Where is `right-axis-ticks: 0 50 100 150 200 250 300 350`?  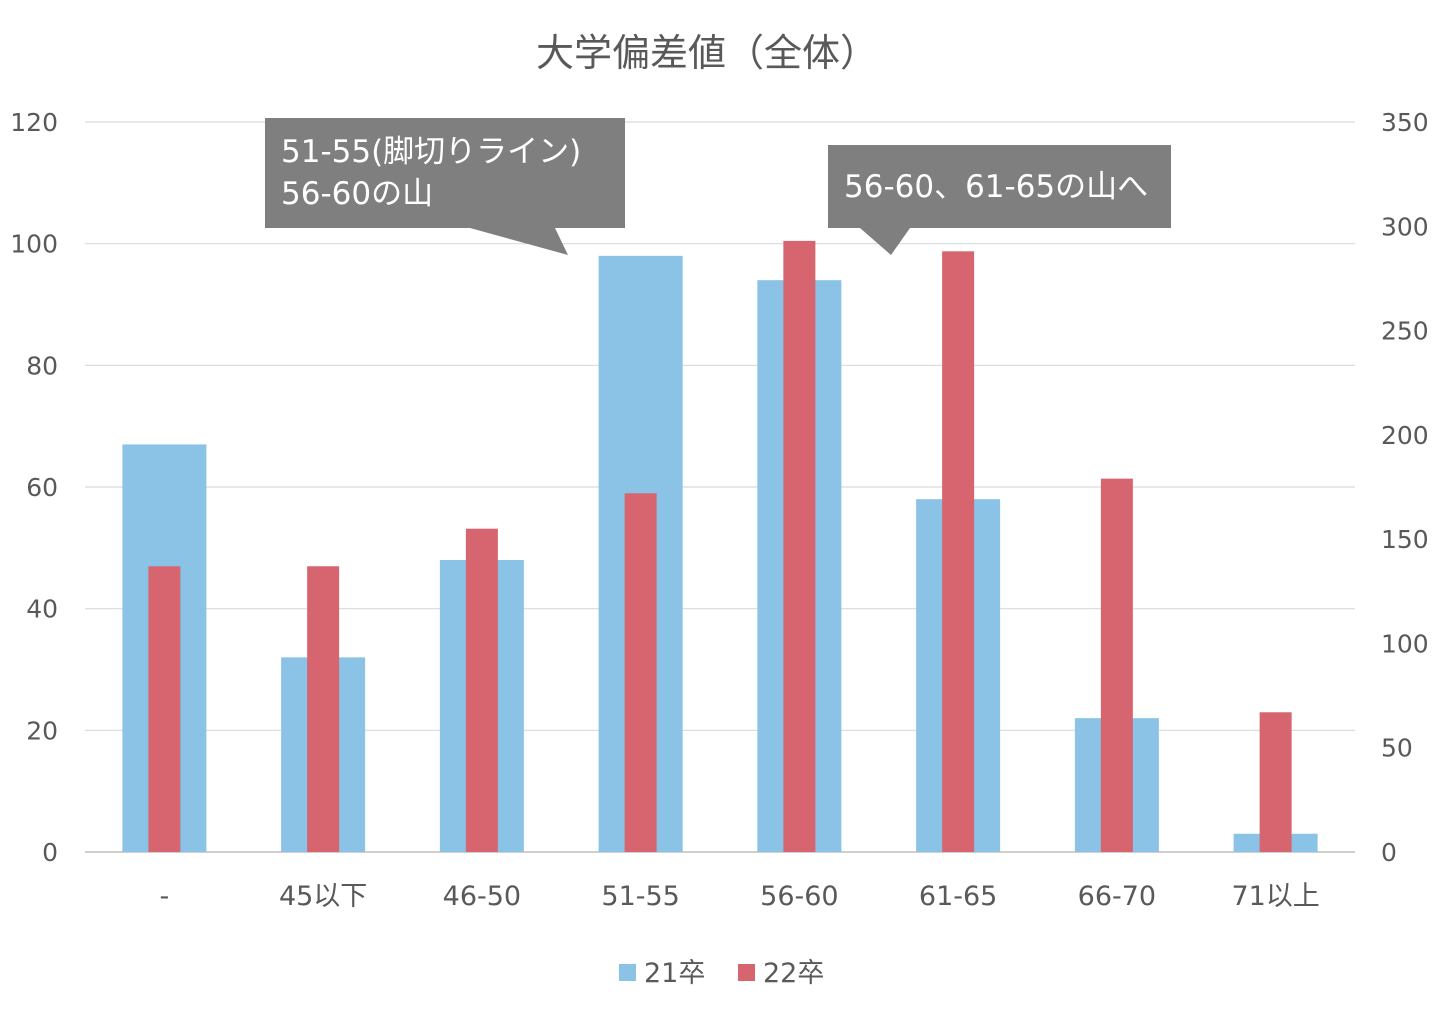 right-axis-ticks: 0 50 100 150 200 250 300 350 is located at coordinates (1405, 487).